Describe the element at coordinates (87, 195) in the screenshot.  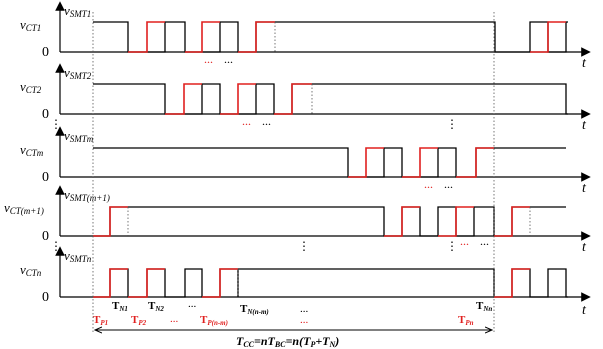
I see `voltage-axis-label: vSMT(m+1)` at that location.